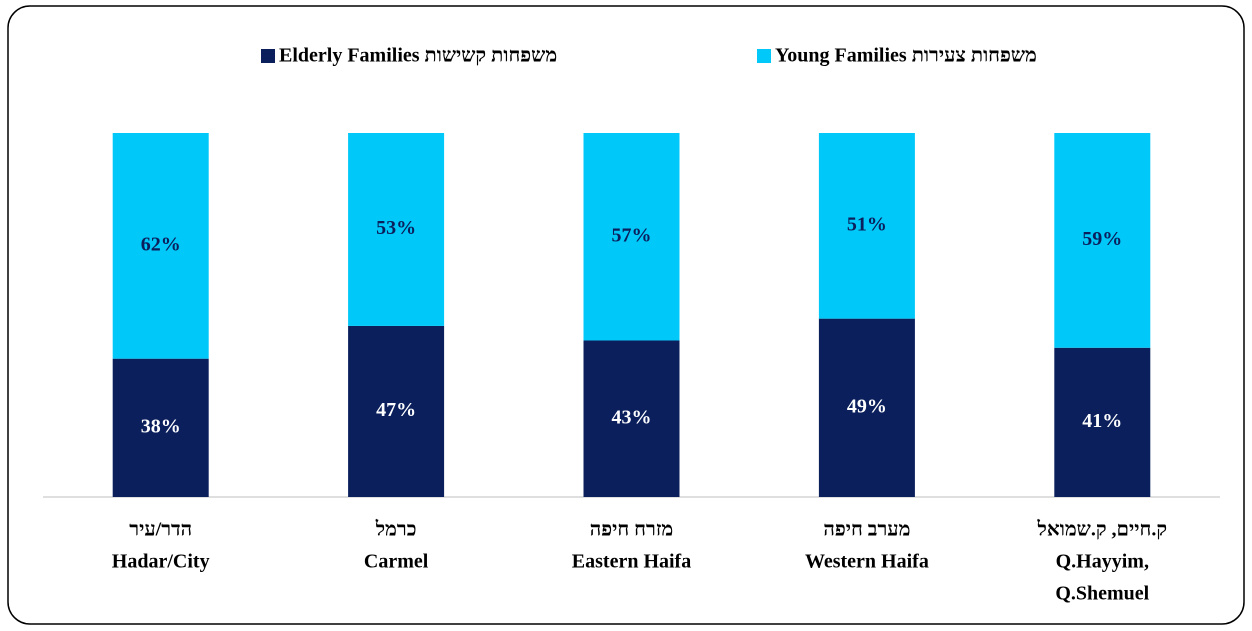 The height and width of the screenshot is (631, 1252). I want to click on data-label: 53%, so click(396, 228).